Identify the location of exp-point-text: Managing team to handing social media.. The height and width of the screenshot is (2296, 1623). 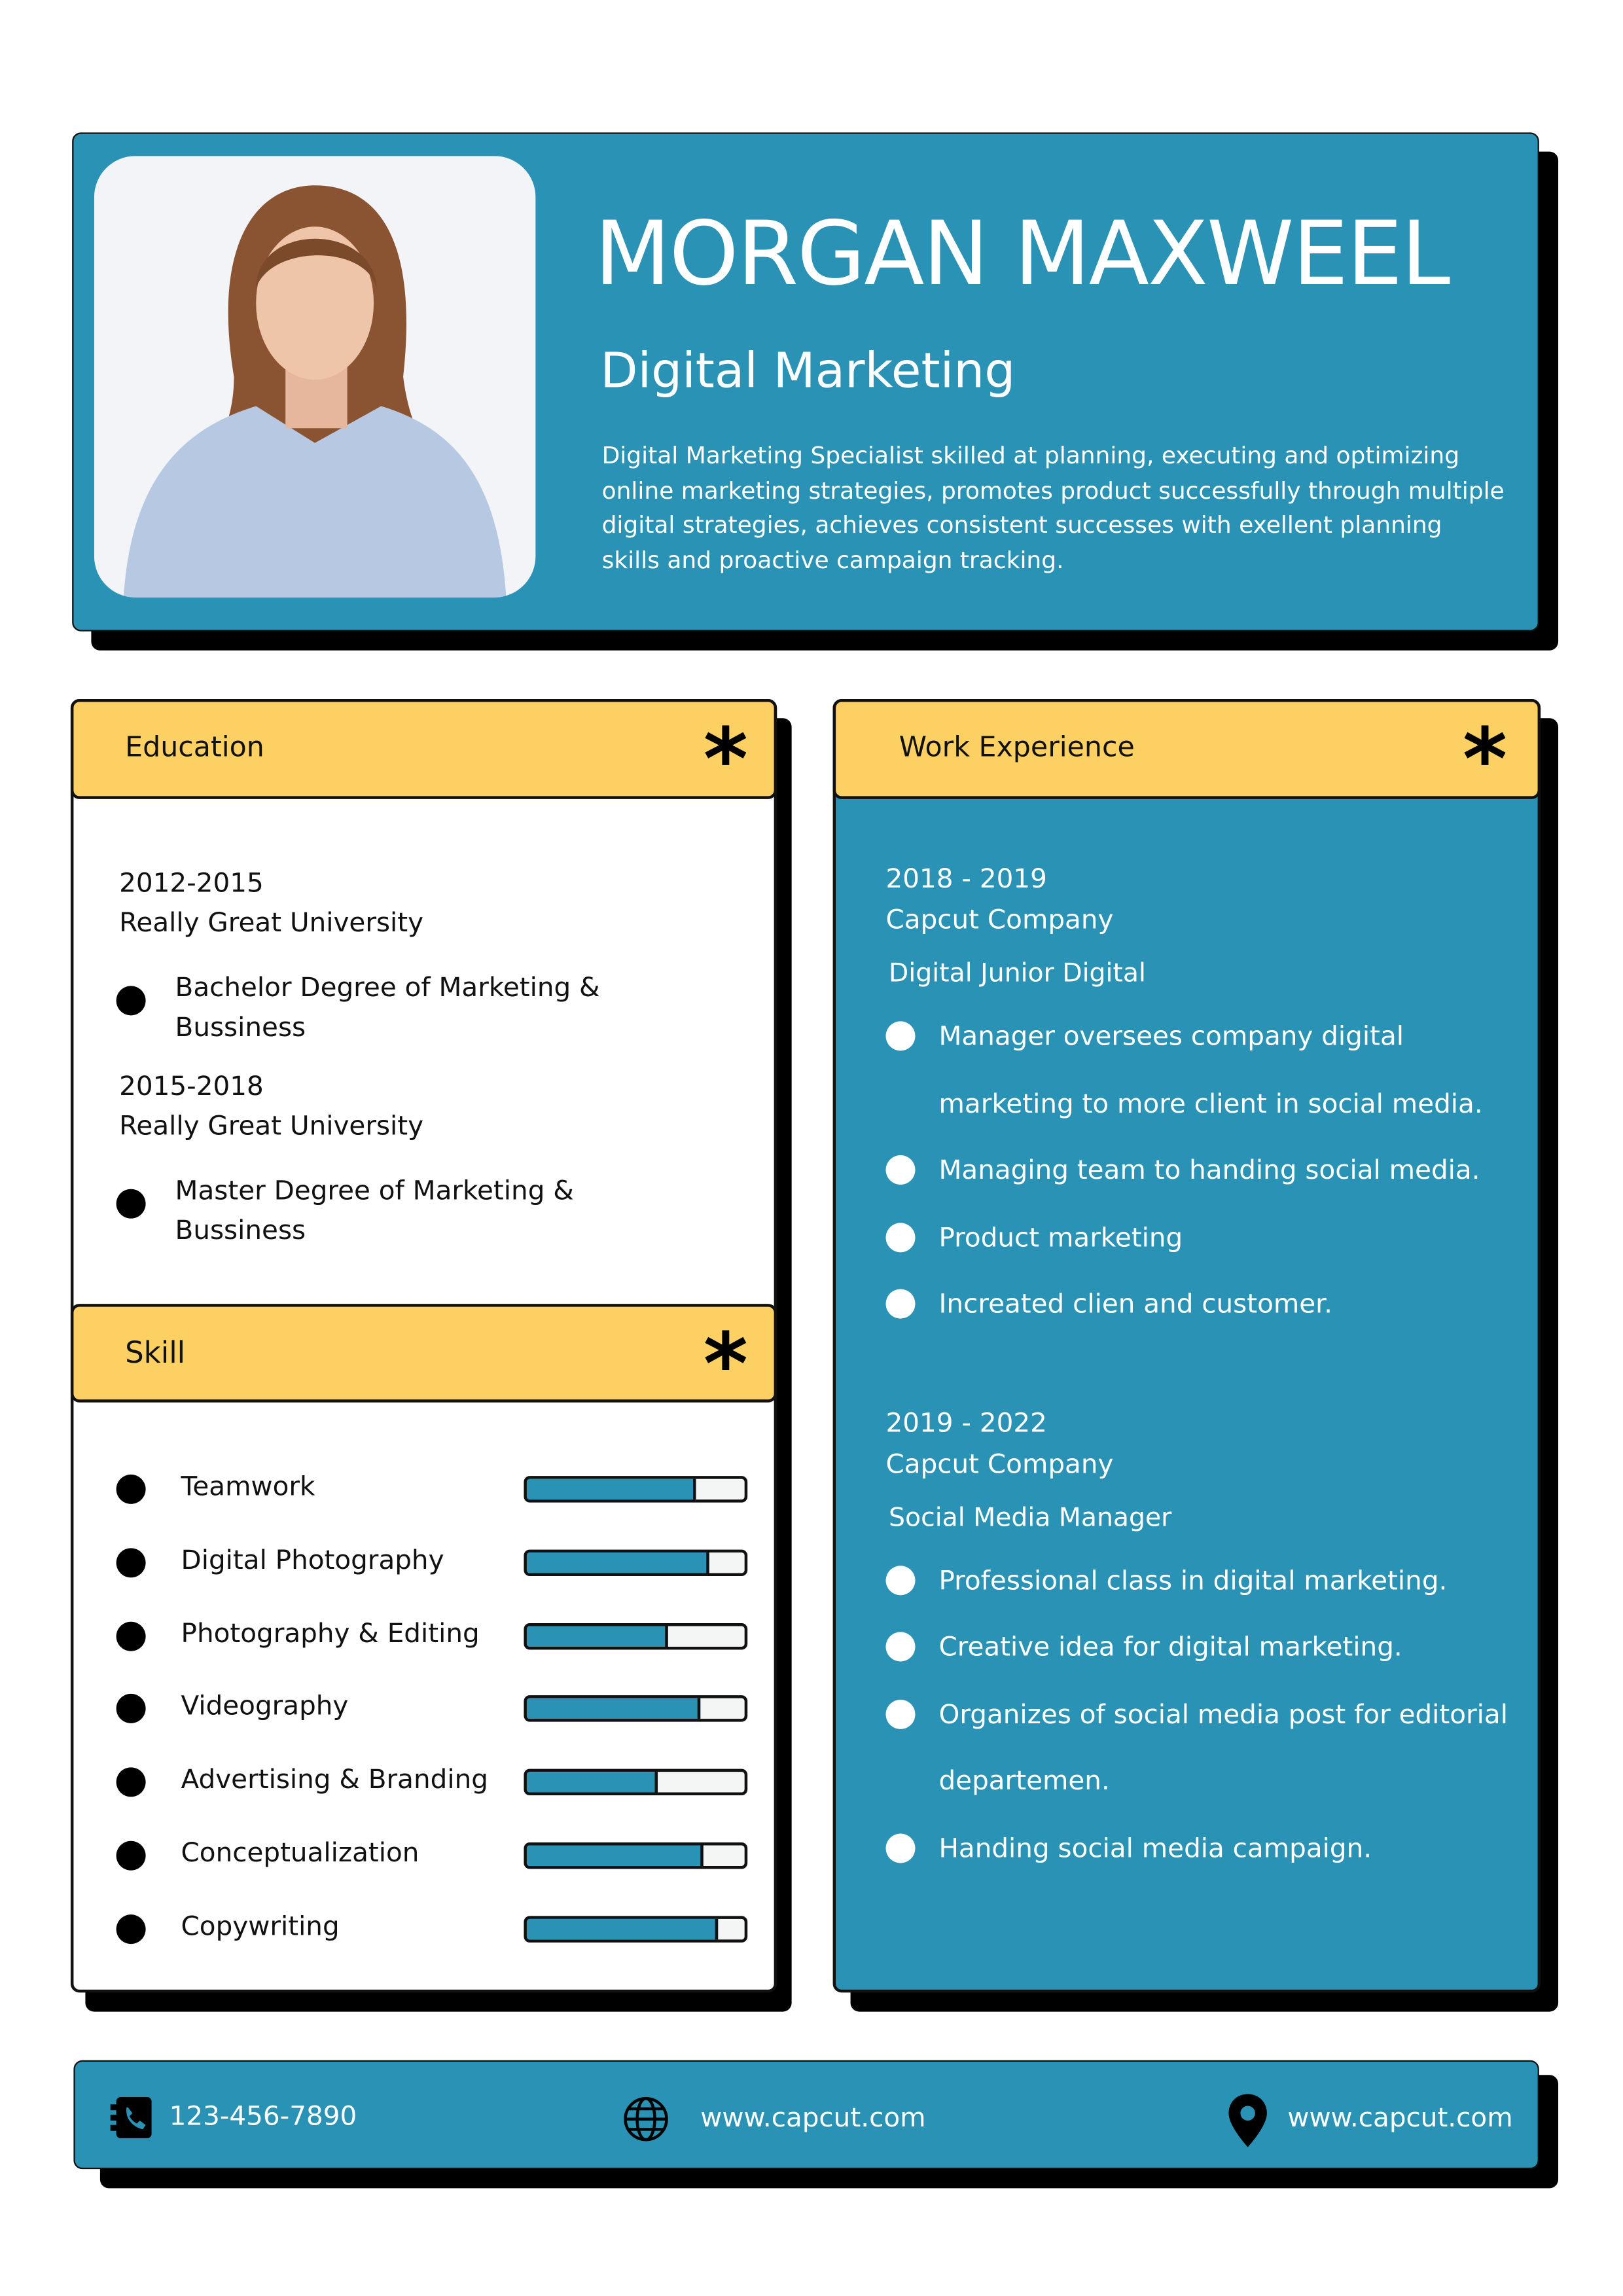
(1209, 1171).